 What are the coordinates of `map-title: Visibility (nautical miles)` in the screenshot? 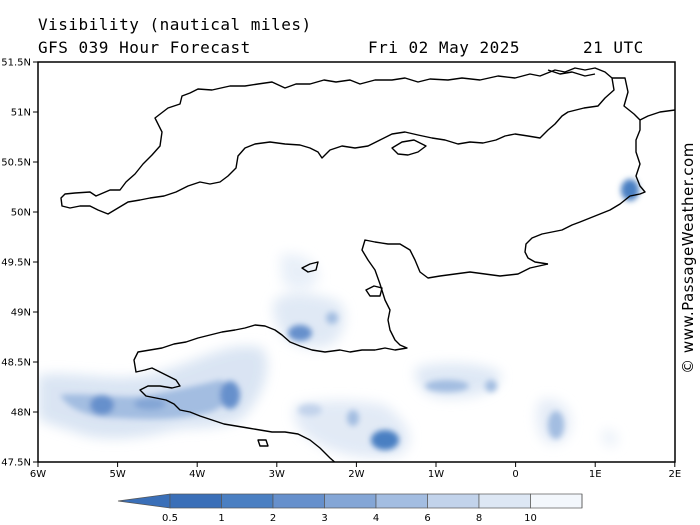 It's located at (175, 24).